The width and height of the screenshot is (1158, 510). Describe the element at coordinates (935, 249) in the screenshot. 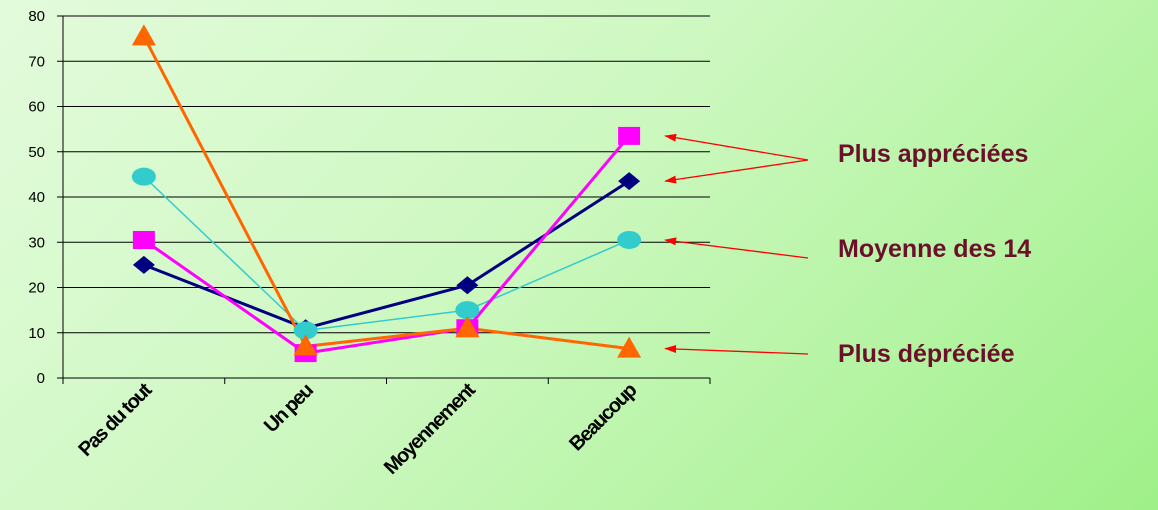

I see `annotation-moyenne-des-14: Moyenne des 14` at that location.